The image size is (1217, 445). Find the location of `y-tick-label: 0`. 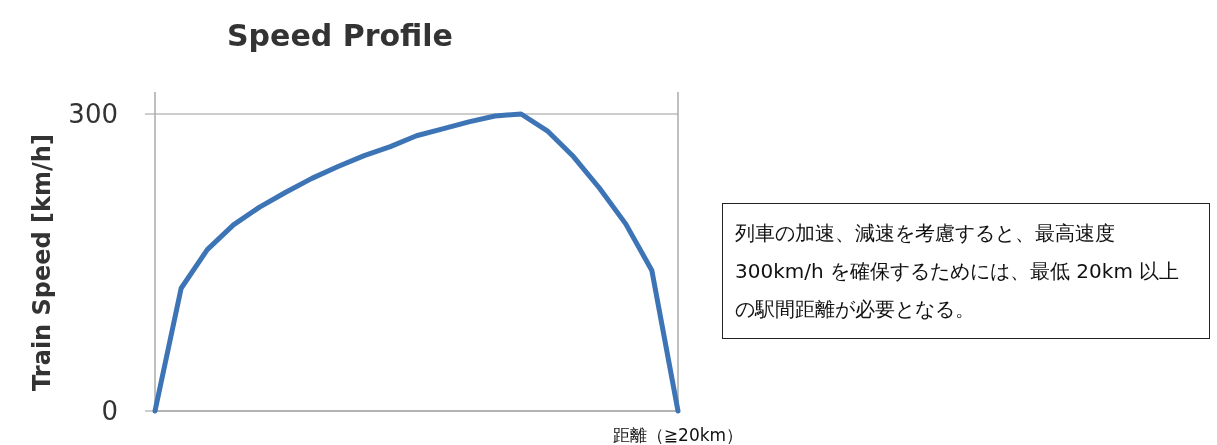

y-tick-label: 0 is located at coordinates (109, 411).